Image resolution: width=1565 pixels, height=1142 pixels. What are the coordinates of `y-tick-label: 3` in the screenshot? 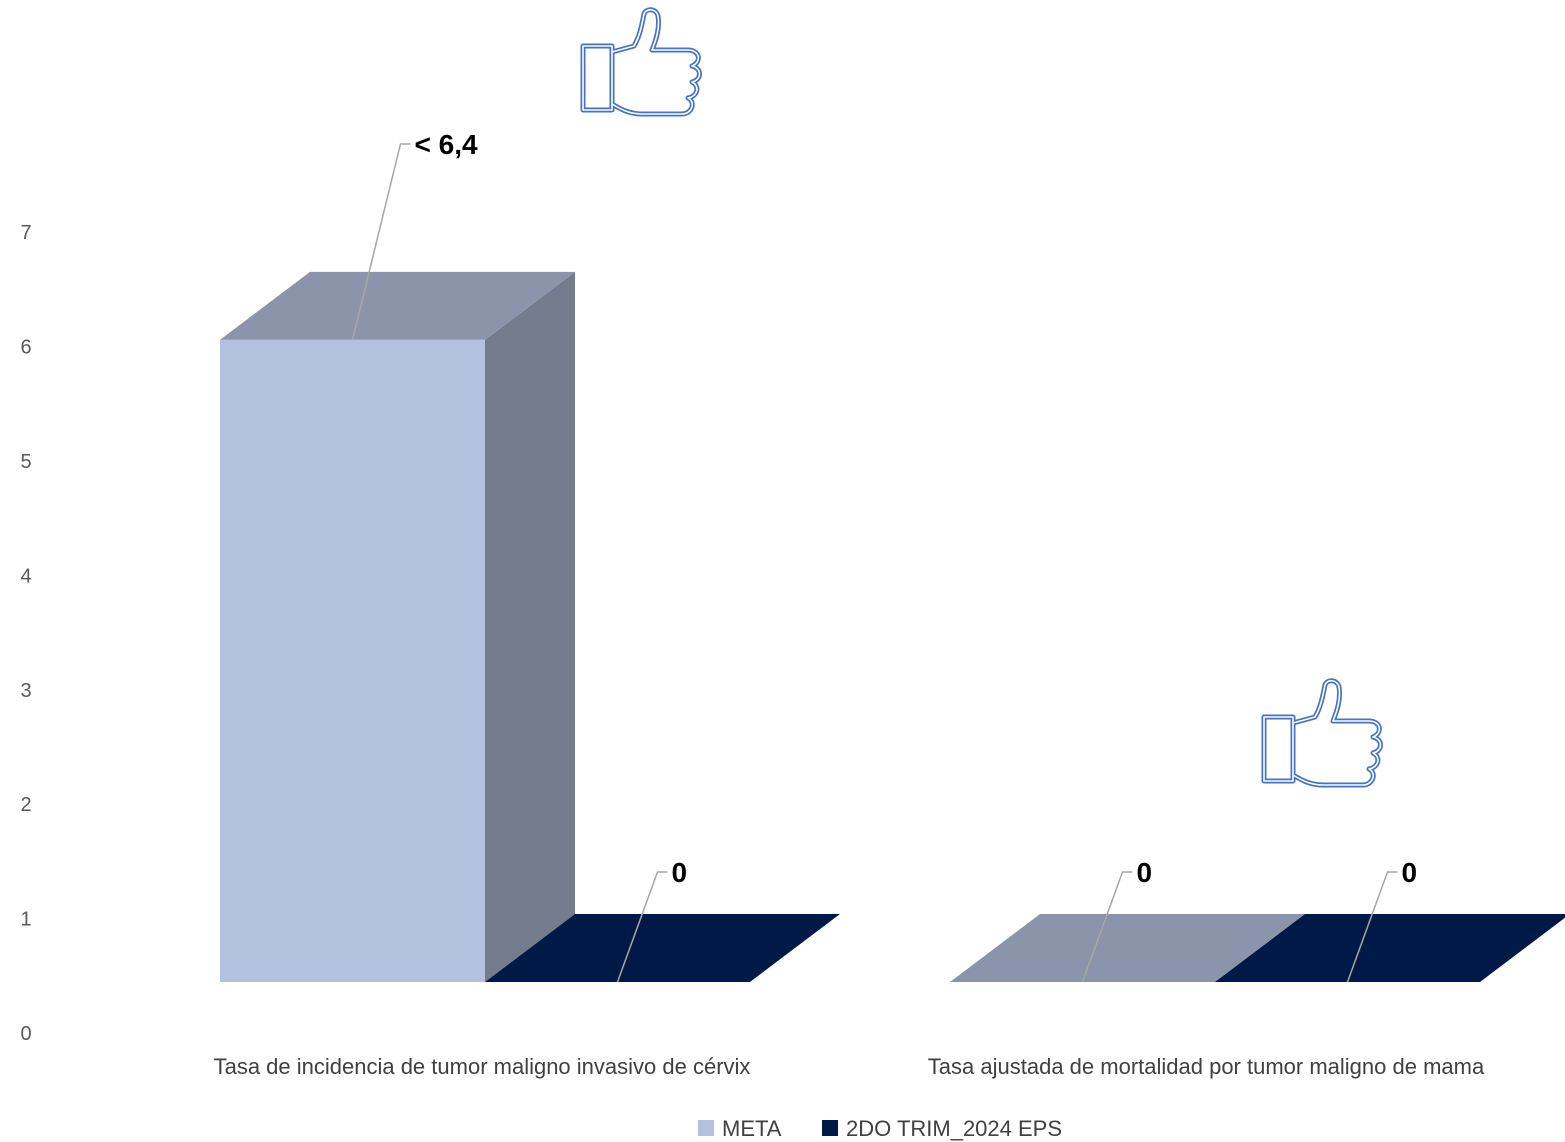 It's located at (25, 691).